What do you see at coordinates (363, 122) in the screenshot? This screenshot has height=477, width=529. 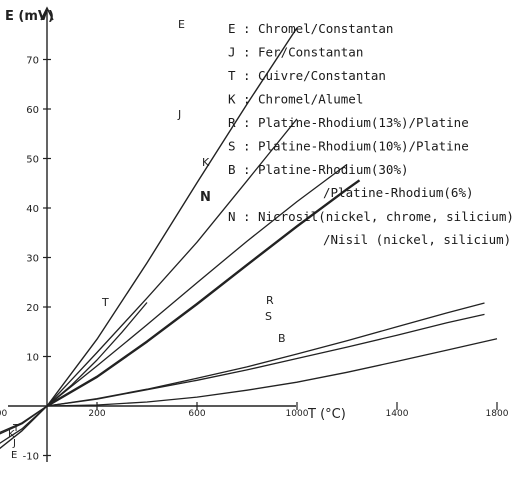 I see `legend-text: Platine-Rhodium(13%)/Platine` at bounding box center [363, 122].